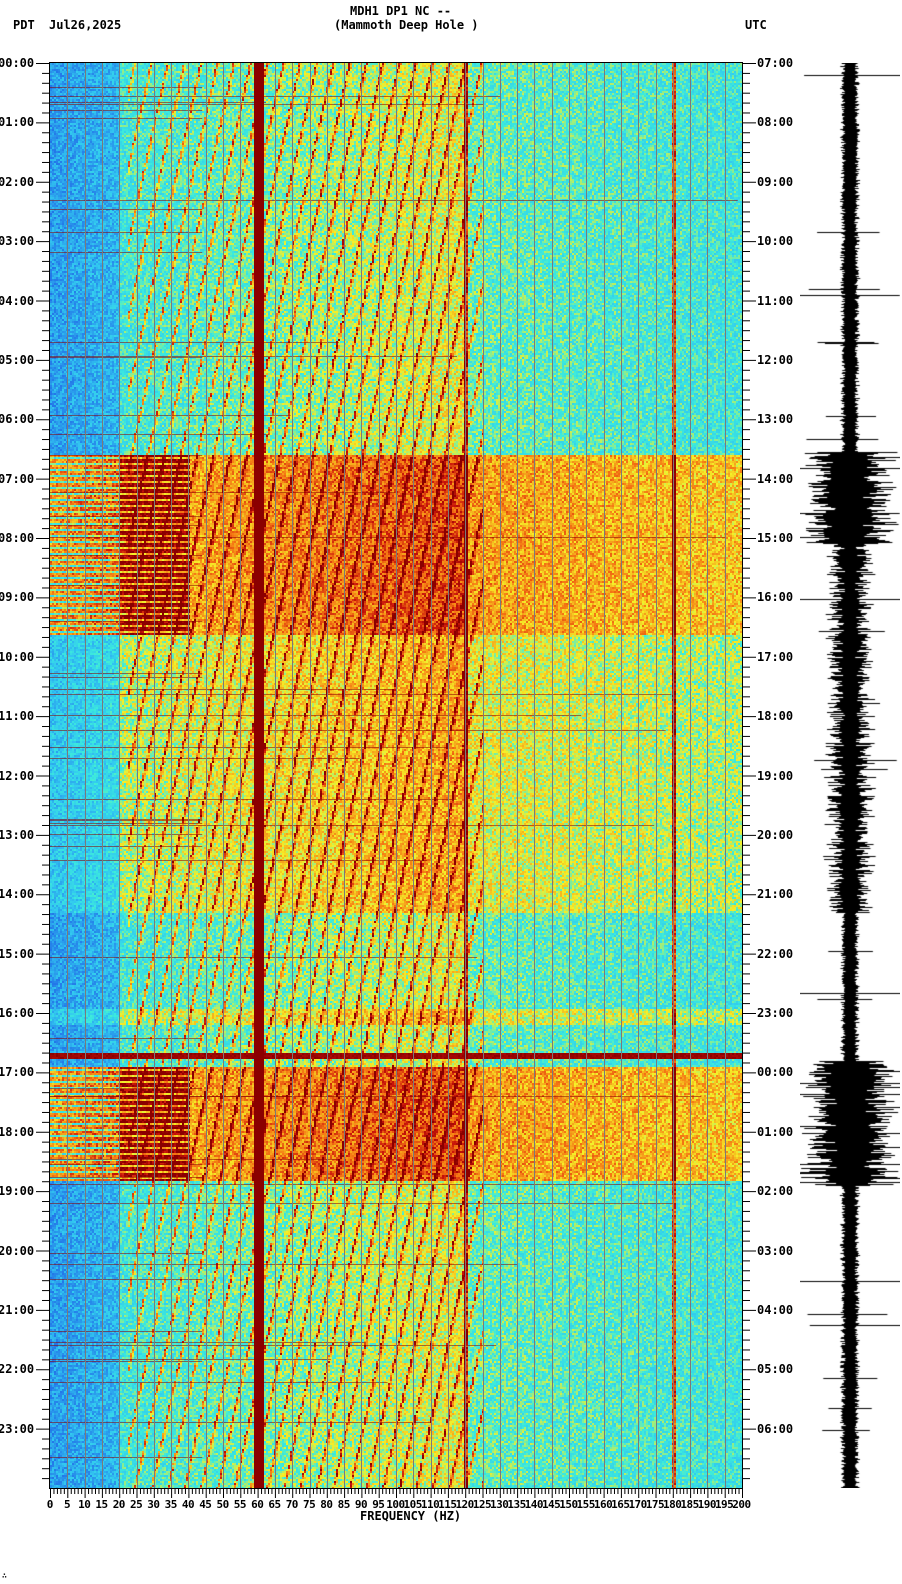 The image size is (902, 1584). Describe the element at coordinates (464, 1504) in the screenshot. I see `x-tick: 120` at that location.